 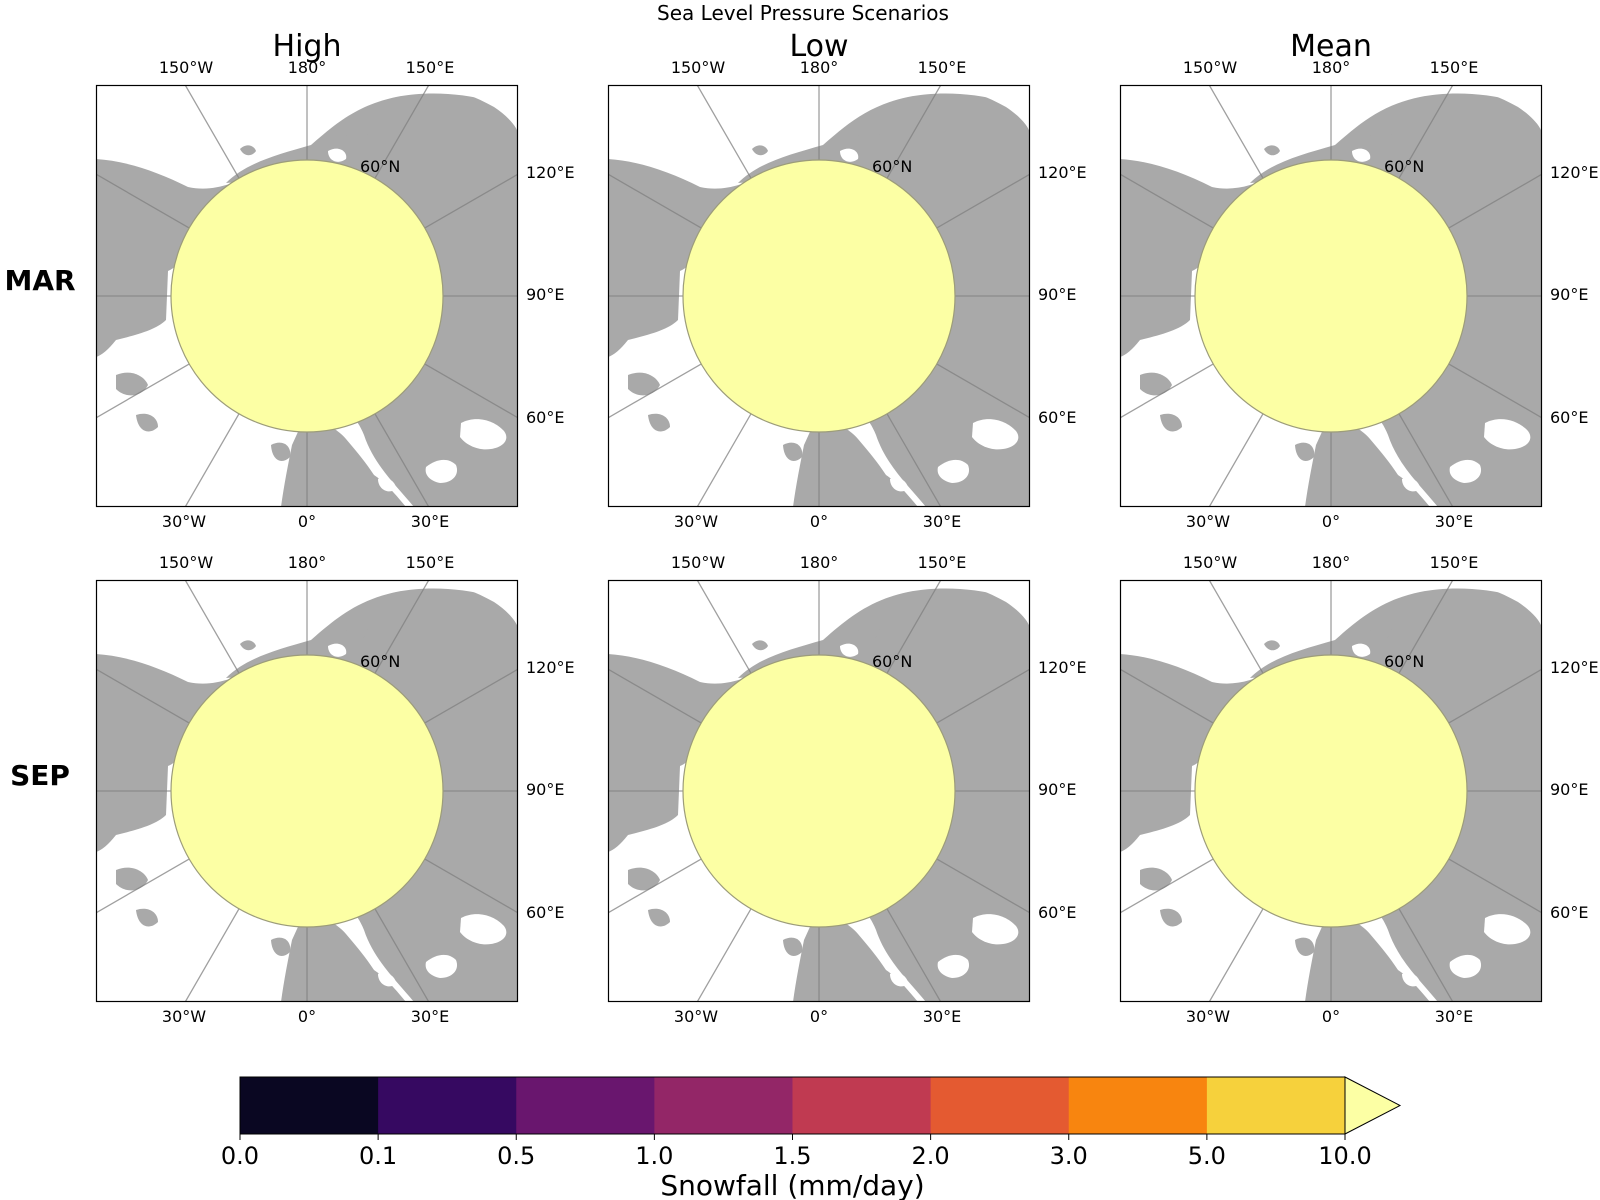 What do you see at coordinates (803, 13) in the screenshot?
I see `figure-title: Sea Level Pressure Scenarios` at bounding box center [803, 13].